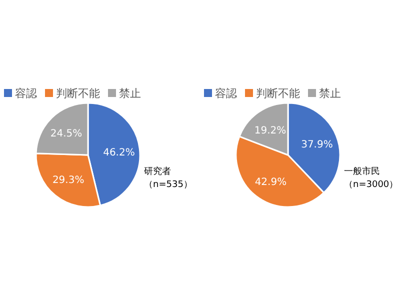  Describe the element at coordinates (68, 180) in the screenshot. I see `data-label: 29.3%` at that location.